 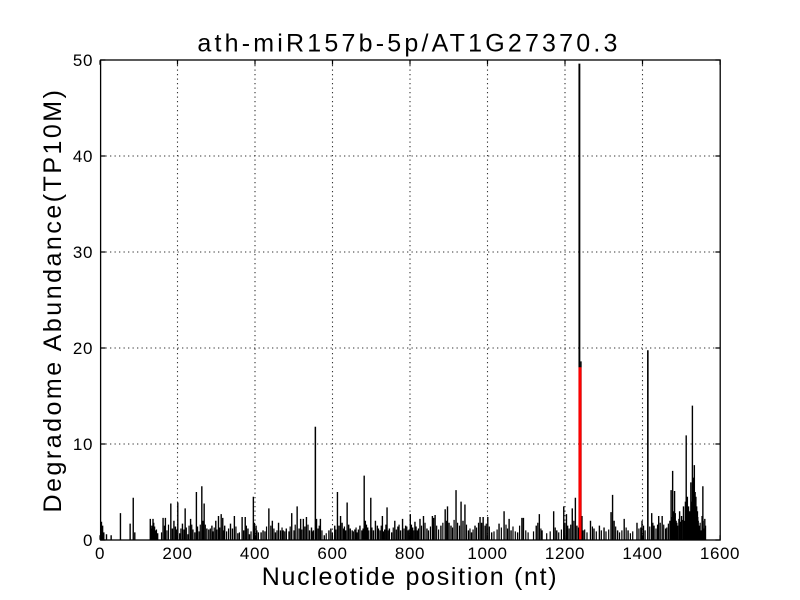 What do you see at coordinates (53, 300) in the screenshot?
I see `svg-text: Degradome Abundance(TP10M)` at bounding box center [53, 300].